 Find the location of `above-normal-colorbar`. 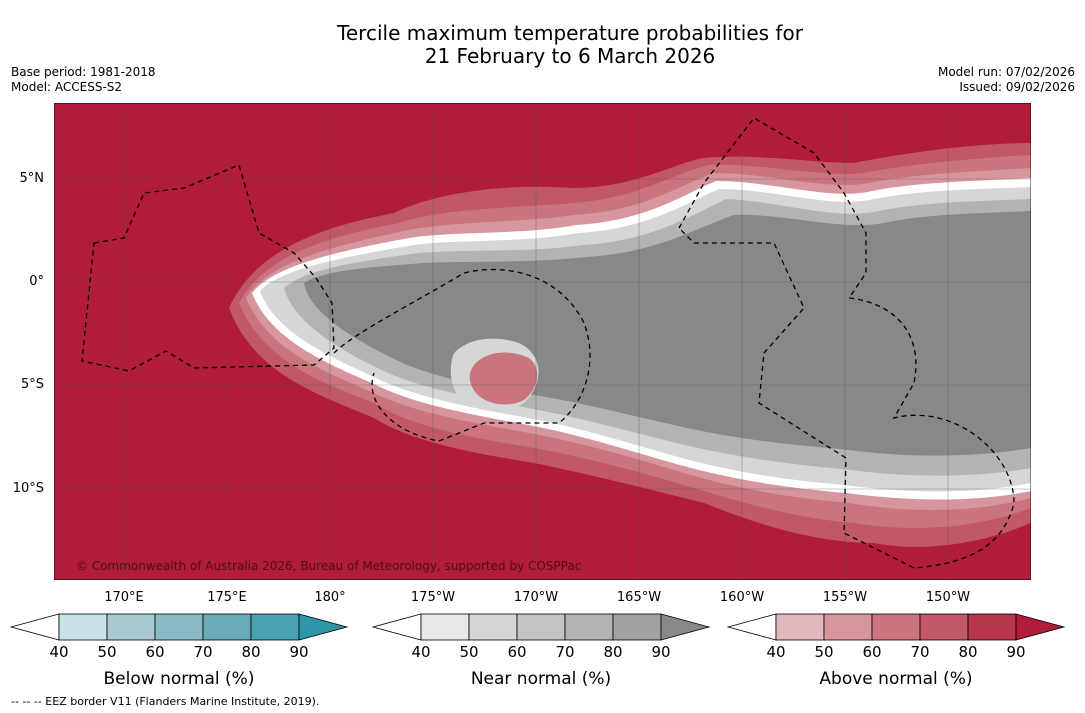

above-normal-colorbar is located at coordinates (896, 627).